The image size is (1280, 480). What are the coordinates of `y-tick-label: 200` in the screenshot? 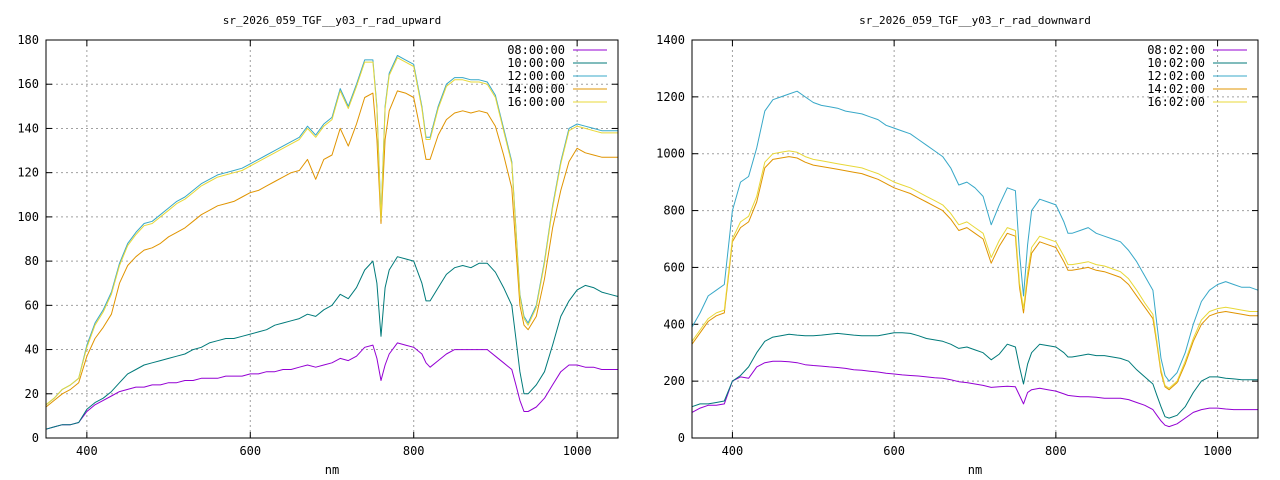 It's located at (674, 381).